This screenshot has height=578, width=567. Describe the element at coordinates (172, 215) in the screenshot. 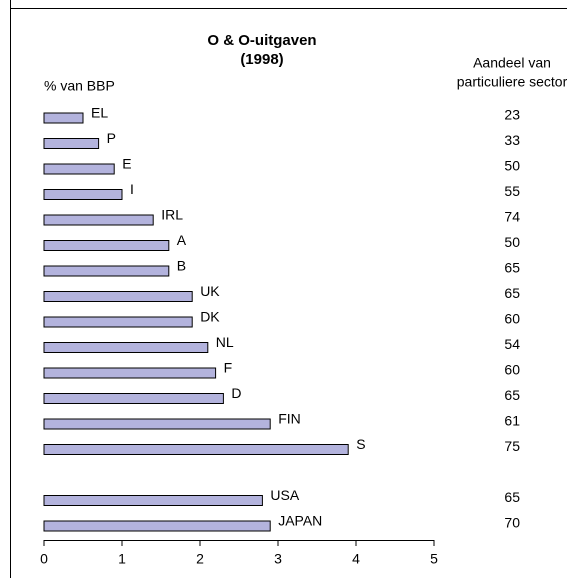

I see `bar-label: IRL` at that location.